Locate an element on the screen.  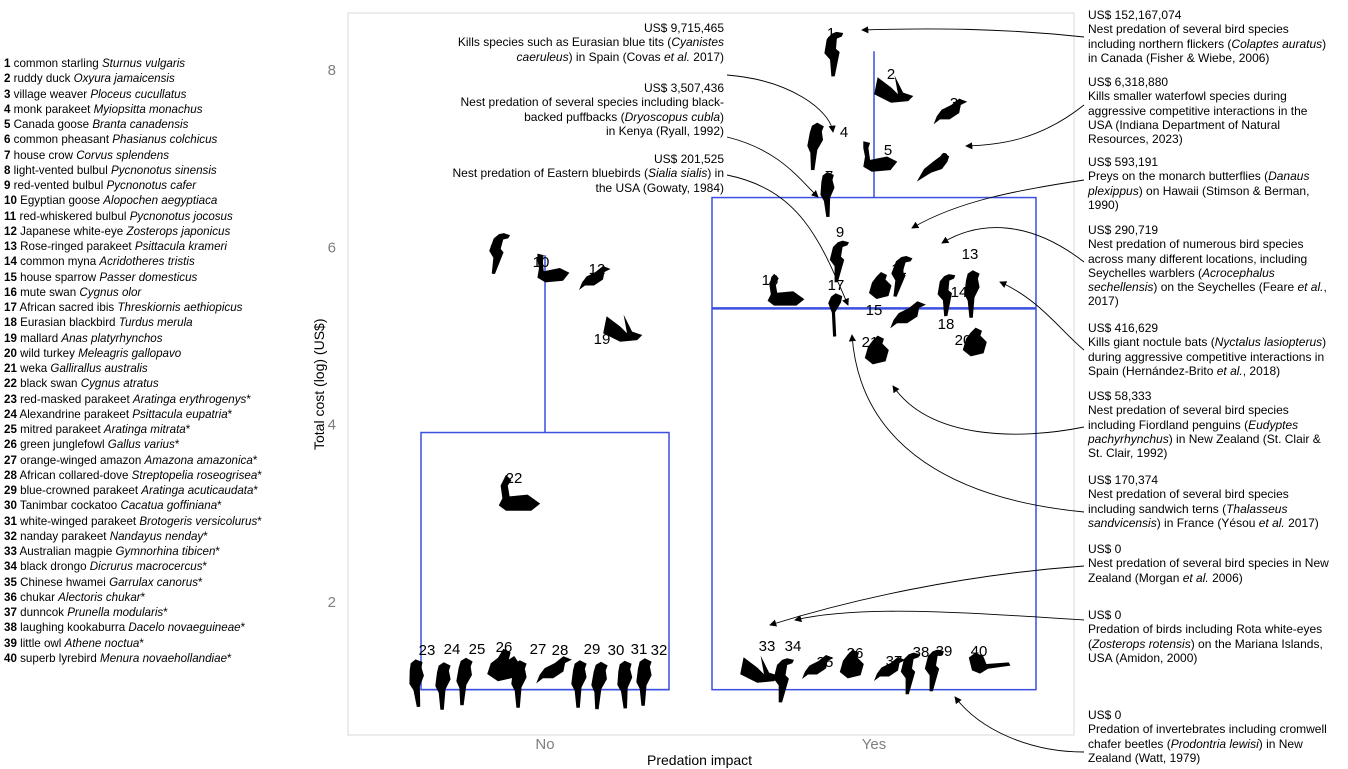
bird-36-label: 36 is located at coordinates (855, 653).